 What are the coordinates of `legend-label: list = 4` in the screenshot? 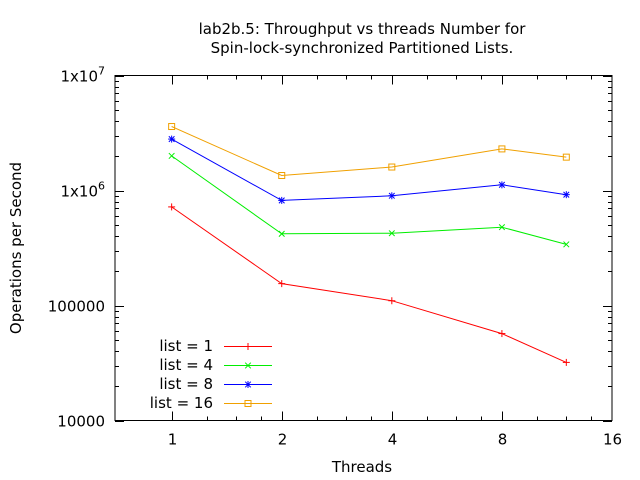 It's located at (186, 365).